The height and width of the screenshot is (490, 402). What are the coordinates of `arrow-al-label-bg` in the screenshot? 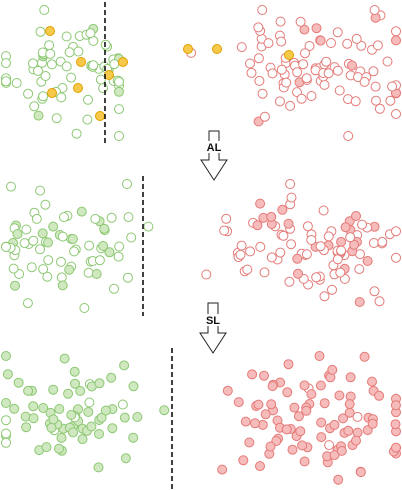 It's located at (214, 147).